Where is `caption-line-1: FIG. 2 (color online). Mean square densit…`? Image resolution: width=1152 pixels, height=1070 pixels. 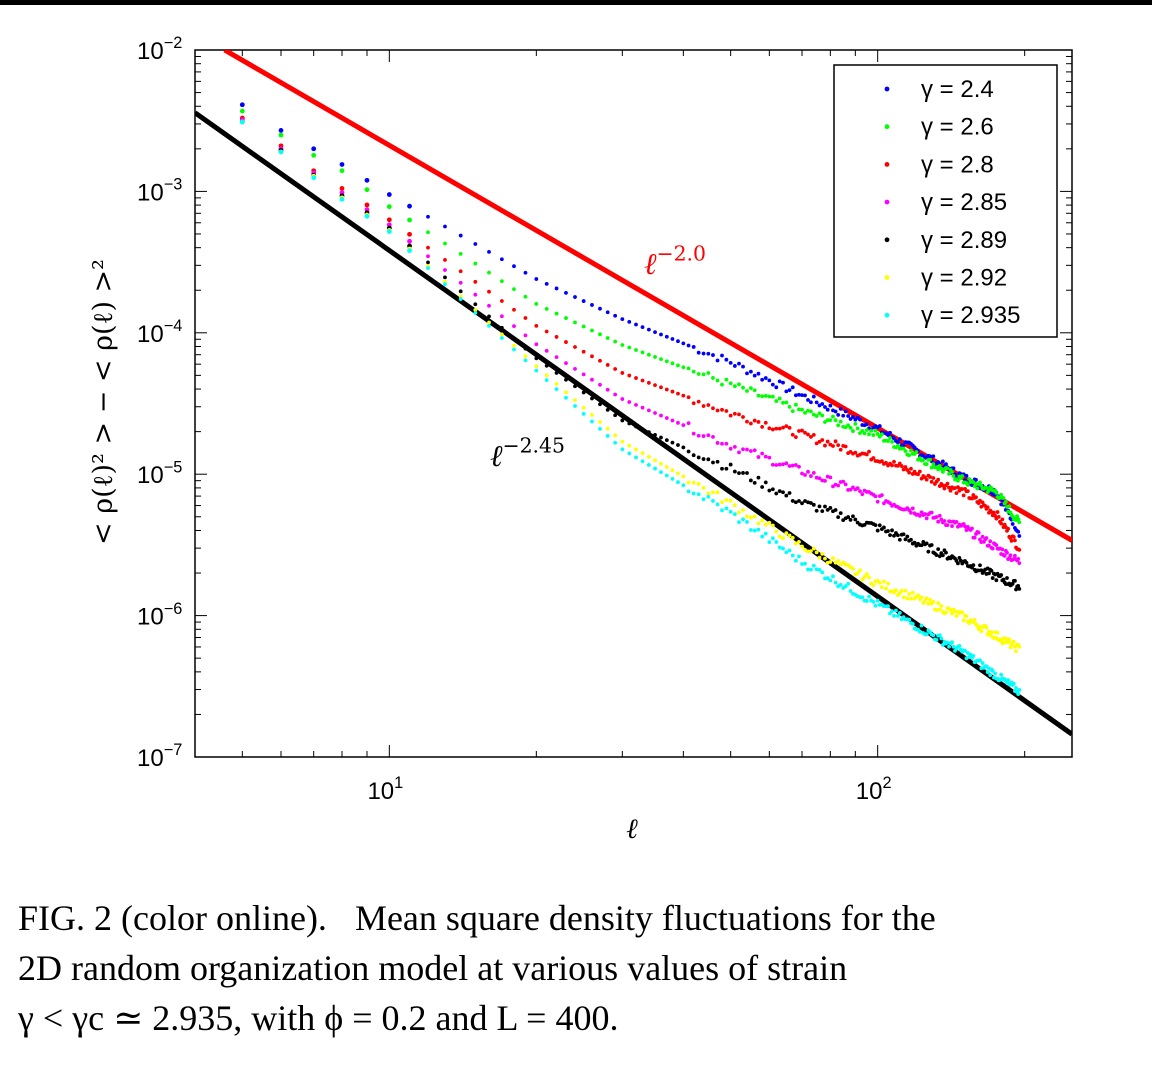 caption-line-1: FIG. 2 (color online). Mean square densit… is located at coordinates (578, 918).